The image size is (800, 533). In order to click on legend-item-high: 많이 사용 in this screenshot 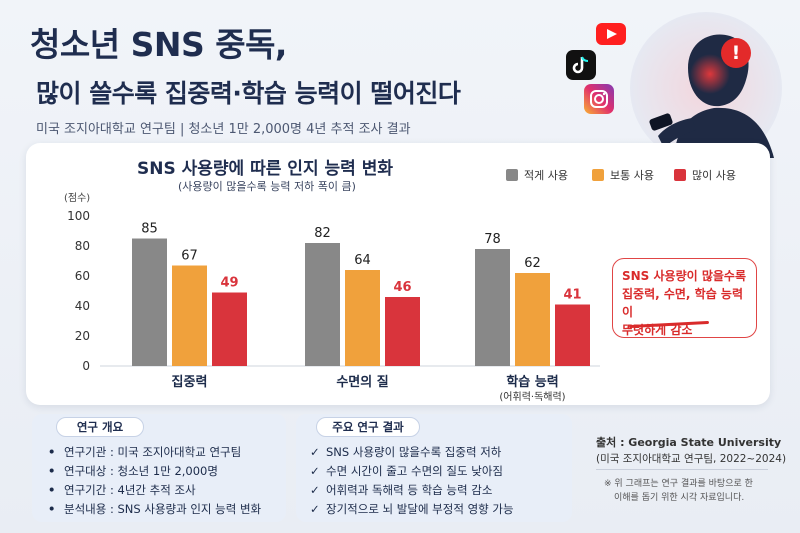, I will do `click(705, 175)`.